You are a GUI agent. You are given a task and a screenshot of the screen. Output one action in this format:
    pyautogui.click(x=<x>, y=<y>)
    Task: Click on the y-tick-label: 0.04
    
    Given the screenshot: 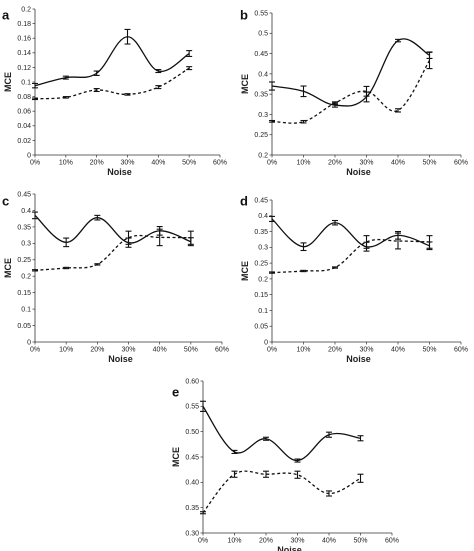 What is the action you would take?
    pyautogui.click(x=24, y=126)
    